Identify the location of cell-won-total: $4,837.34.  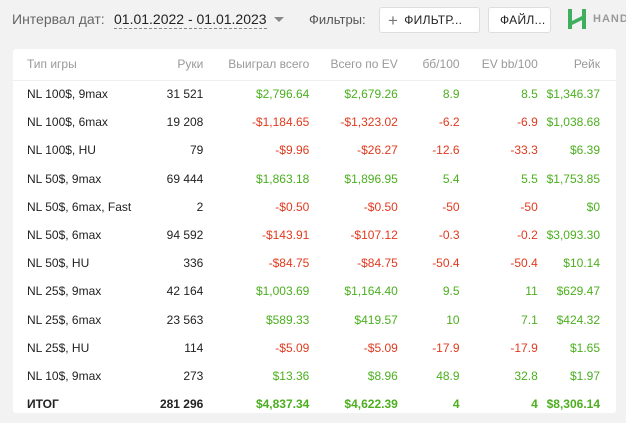
(282, 403).